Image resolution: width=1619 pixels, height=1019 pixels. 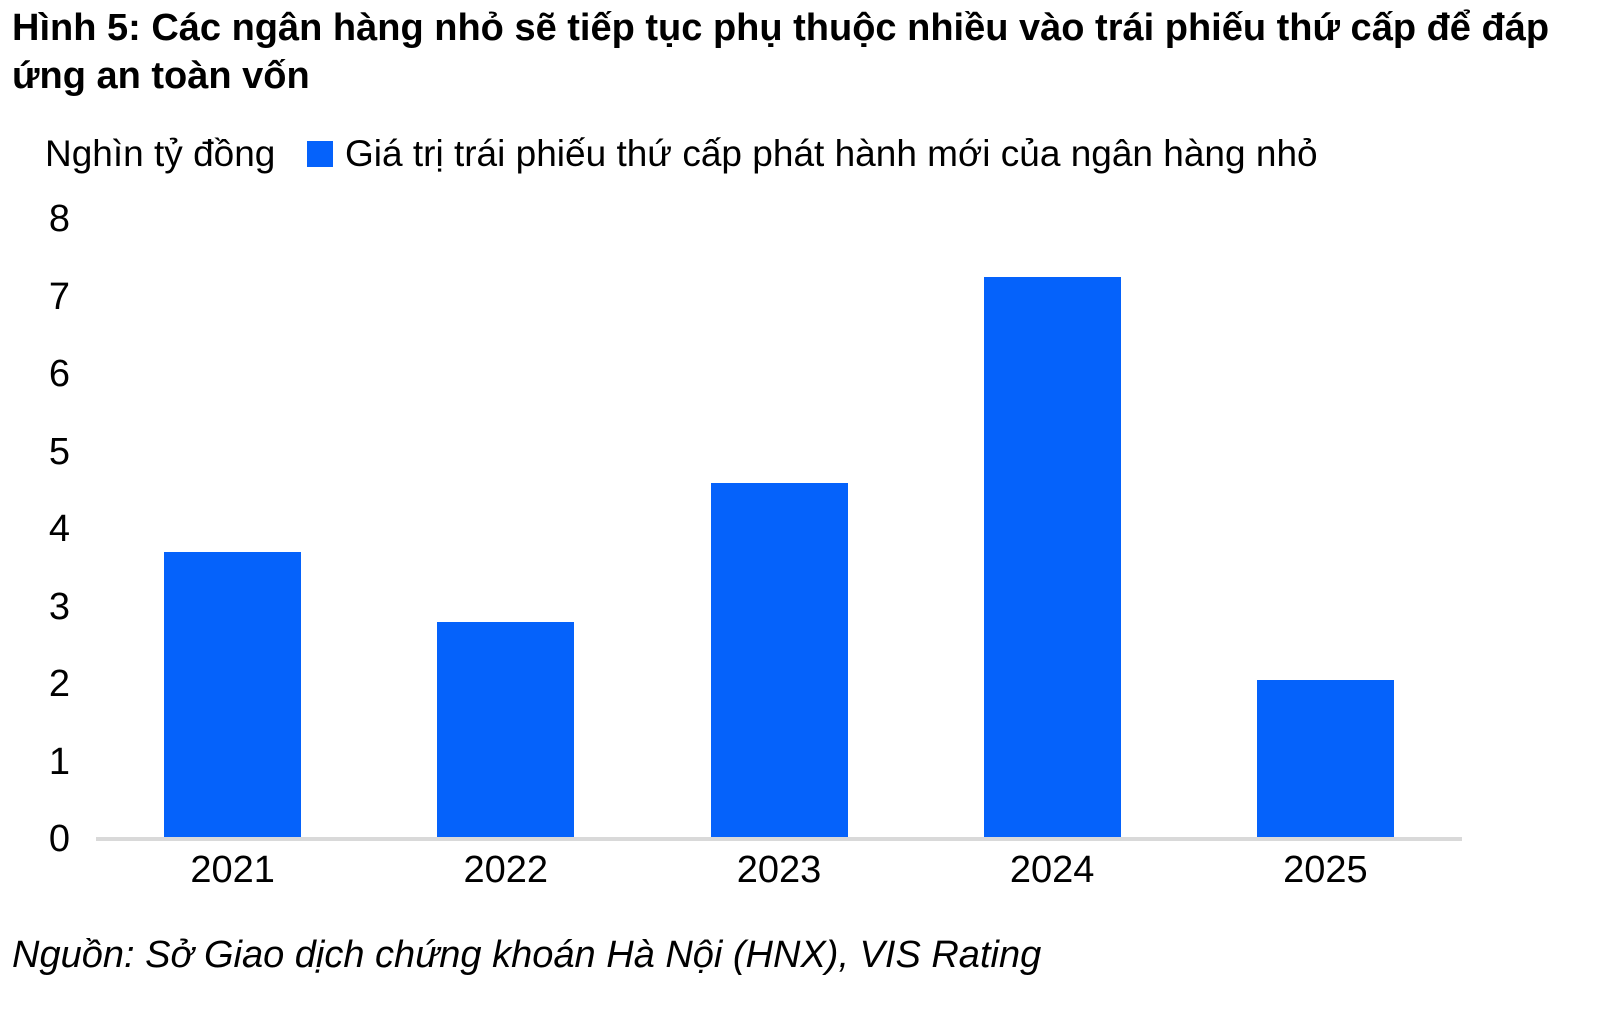 What do you see at coordinates (59, 374) in the screenshot?
I see `y-tick-label-6: 6` at bounding box center [59, 374].